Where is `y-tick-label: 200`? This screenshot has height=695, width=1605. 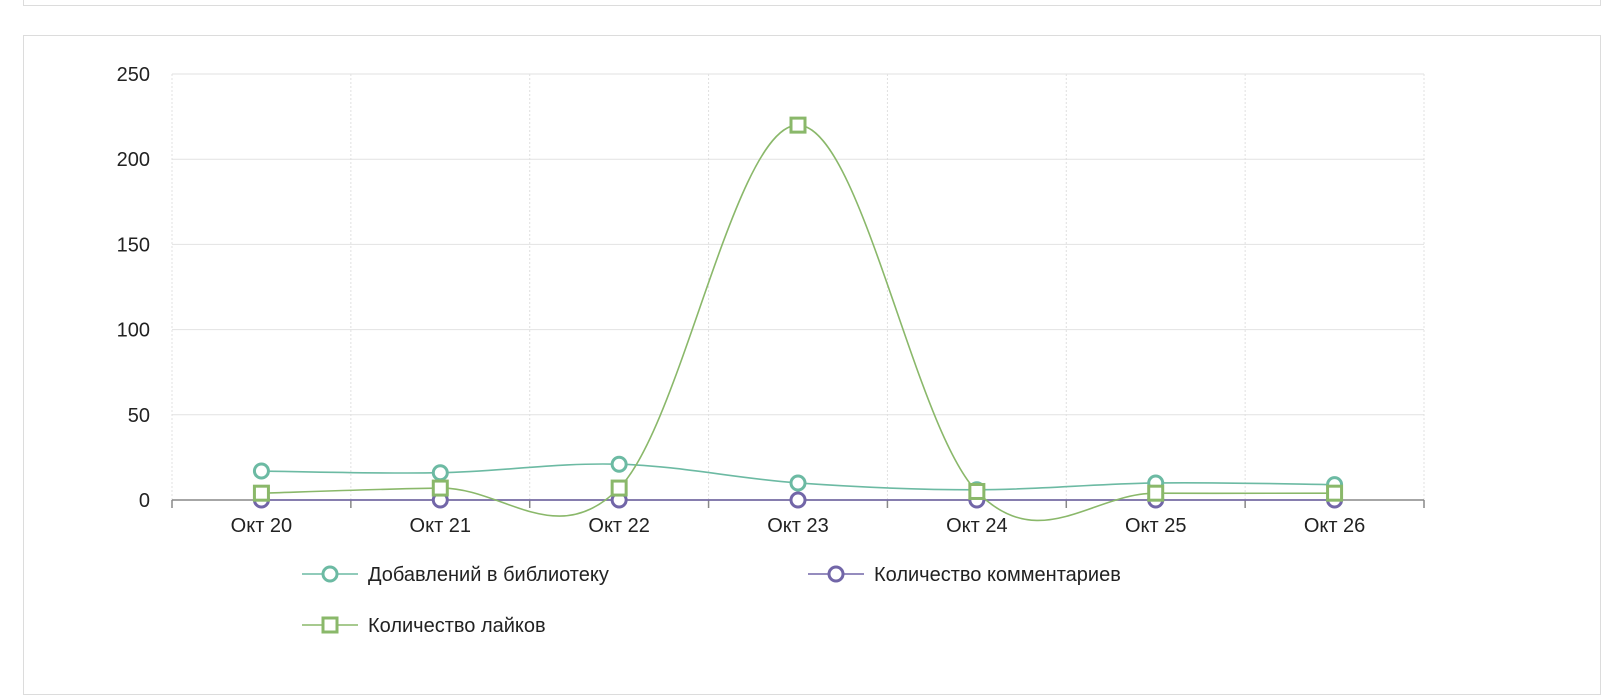
y-tick-label: 200 is located at coordinates (133, 160).